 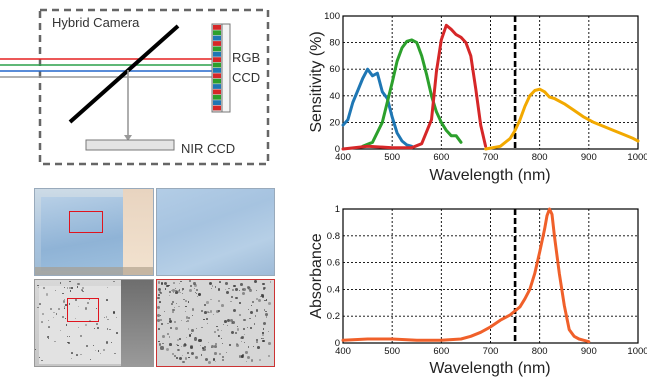 I want to click on visible-floor, so click(x=94, y=271).